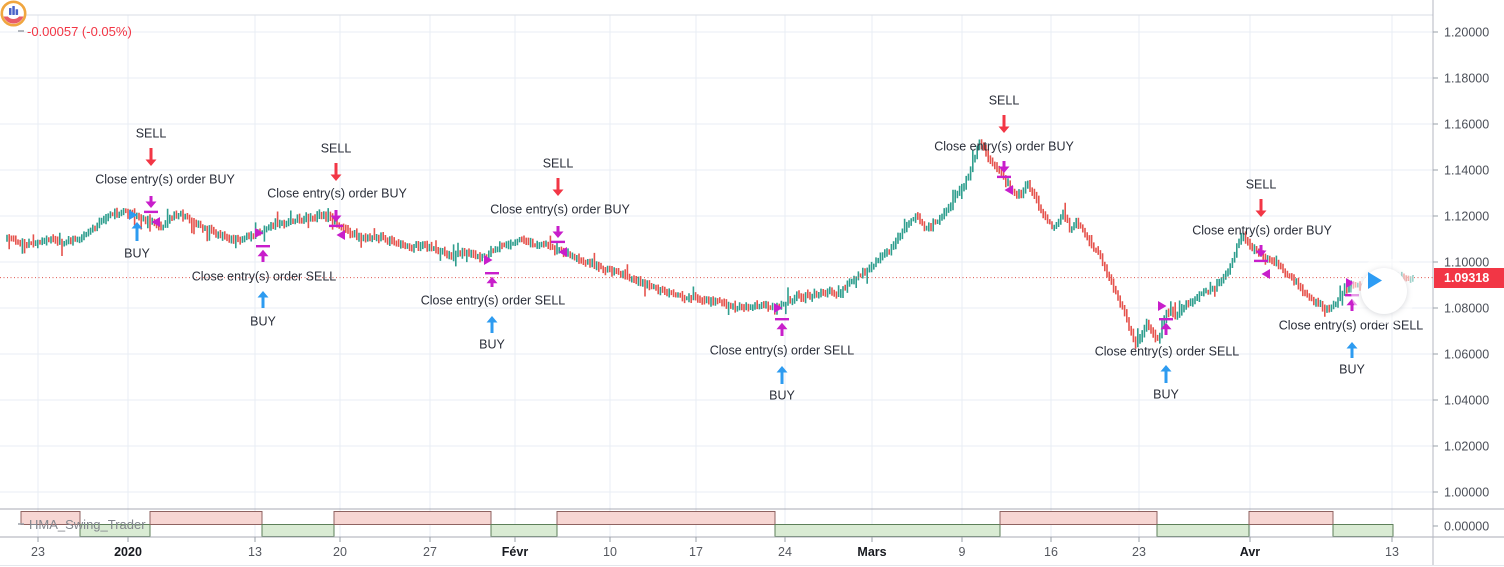  What do you see at coordinates (610, 552) in the screenshot?
I see `time-axis-label: 10` at bounding box center [610, 552].